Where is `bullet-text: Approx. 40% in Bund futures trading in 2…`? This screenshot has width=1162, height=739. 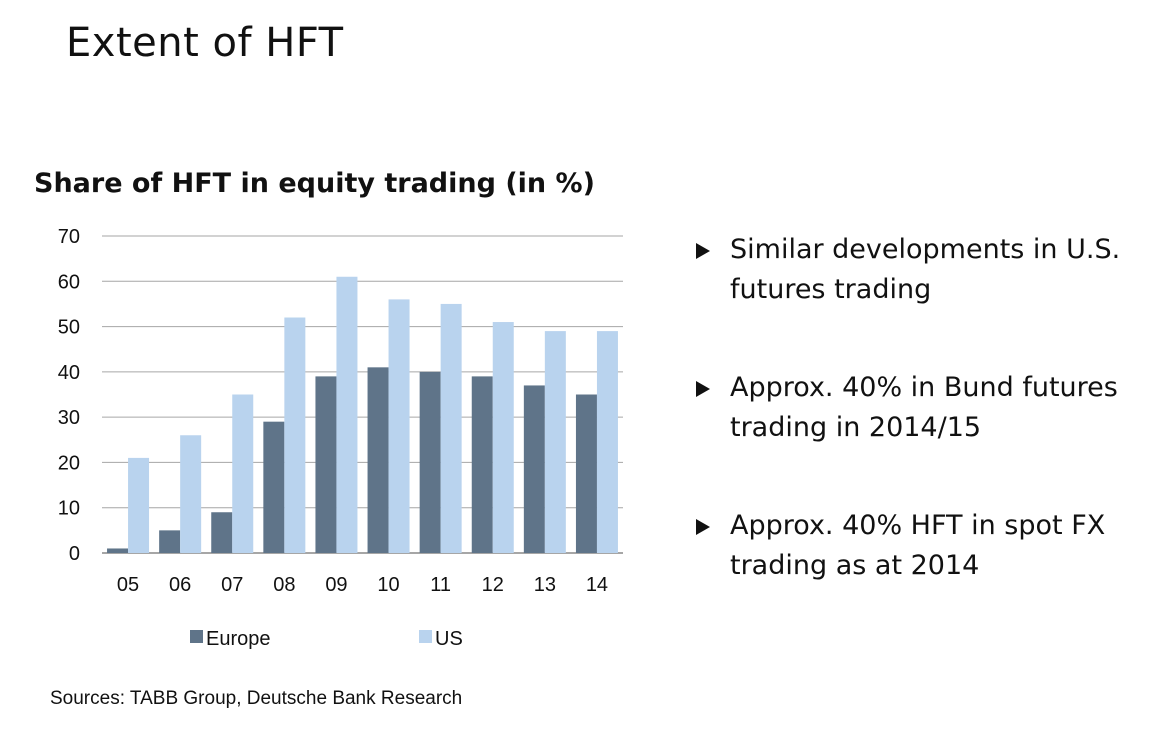
bullet-text: Approx. 40% in Bund futures trading in 2… is located at coordinates (924, 407).